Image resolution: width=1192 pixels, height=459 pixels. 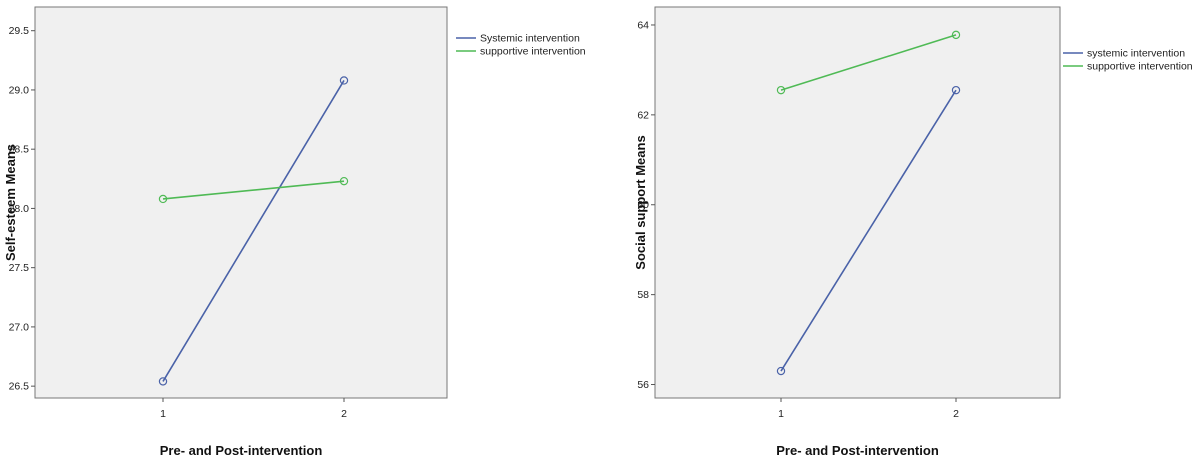 I want to click on y-axis-label: Self-esteem Means, so click(x=10, y=202).